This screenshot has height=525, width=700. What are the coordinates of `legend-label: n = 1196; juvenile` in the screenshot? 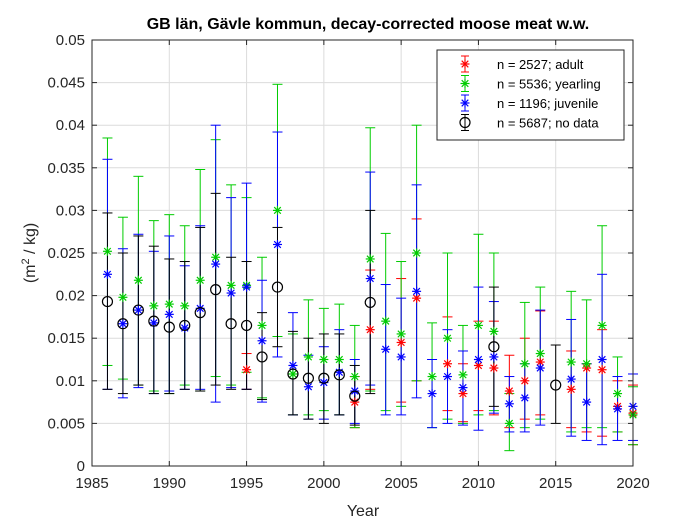 It's located at (547, 103).